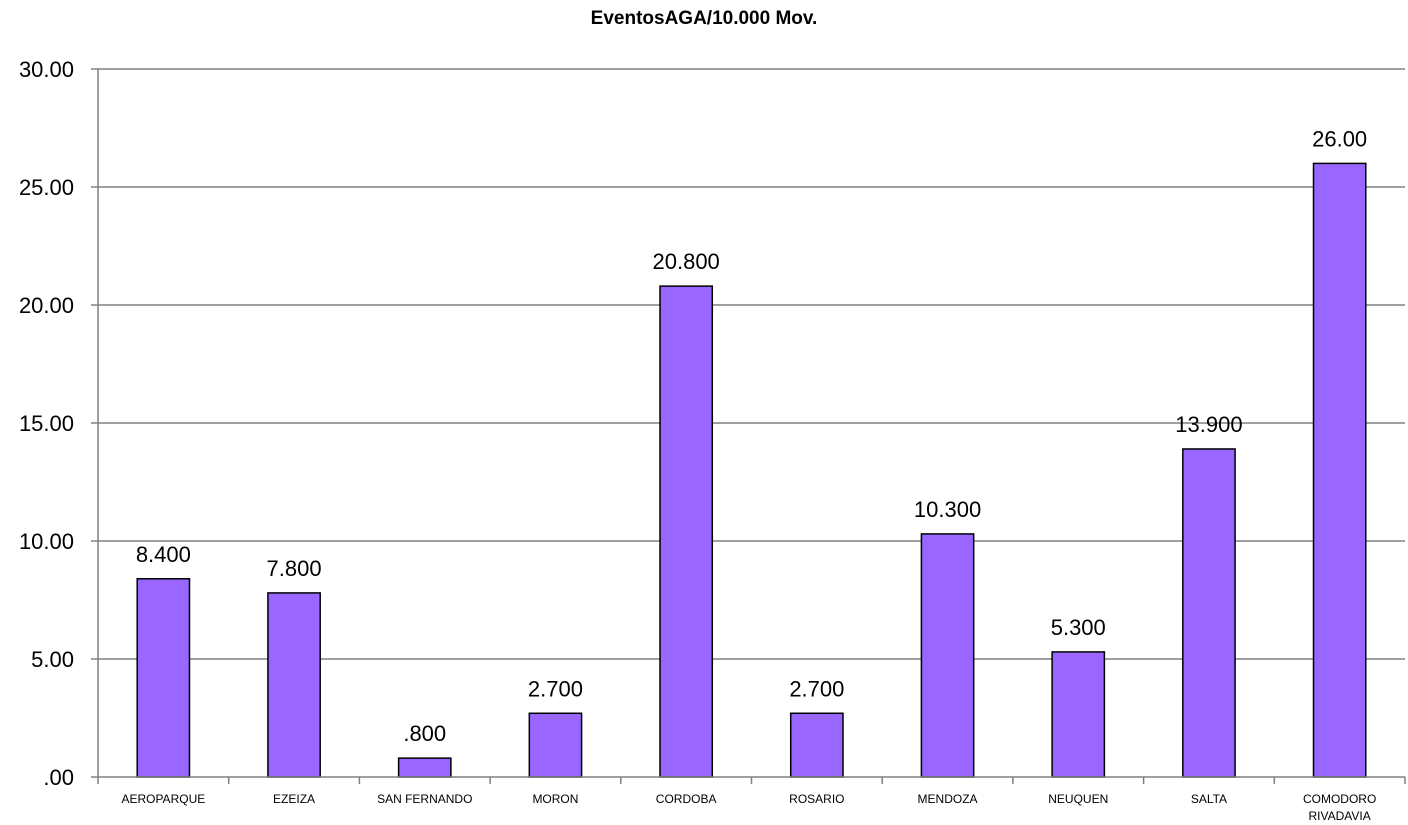 This screenshot has width=1408, height=825. I want to click on y-tick-label: 15.00, so click(46, 423).